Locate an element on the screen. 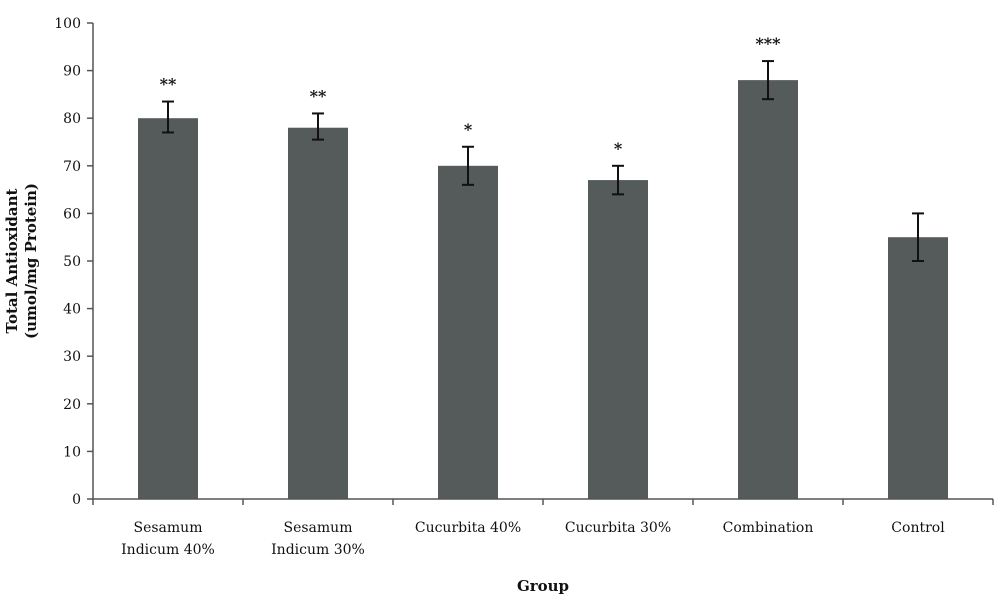 This screenshot has height=605, width=1000. y-tick-label: 90 is located at coordinates (72, 72).